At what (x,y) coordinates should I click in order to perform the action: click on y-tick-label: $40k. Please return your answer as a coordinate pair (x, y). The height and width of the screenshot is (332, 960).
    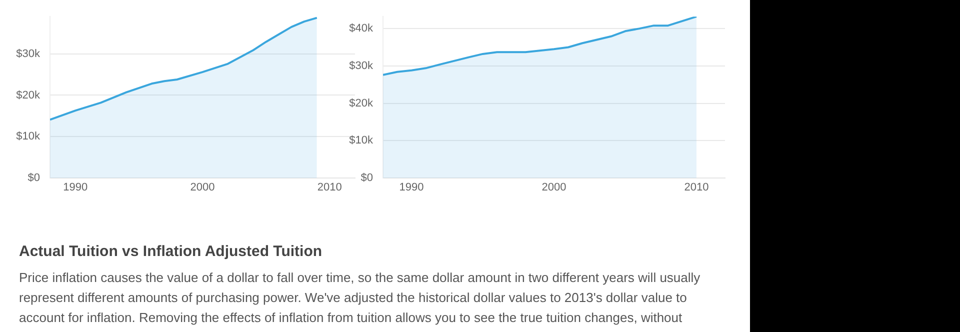
    Looking at the image, I should click on (361, 28).